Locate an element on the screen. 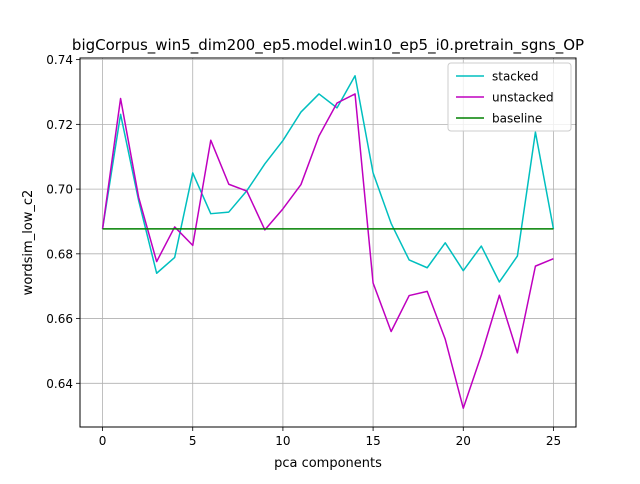 This screenshot has height=484, width=640. y-tick-label: 0.68 is located at coordinates (59, 254).